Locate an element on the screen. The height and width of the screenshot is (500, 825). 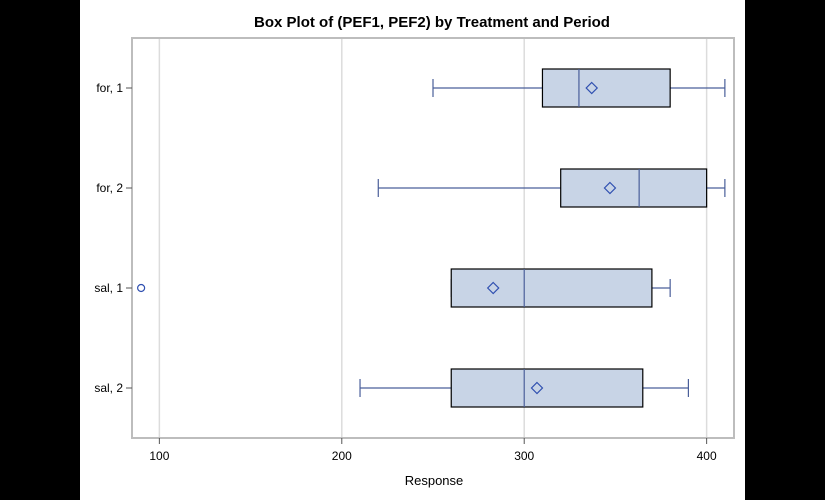
x-tick-label-100: 100 is located at coordinates (159, 456).